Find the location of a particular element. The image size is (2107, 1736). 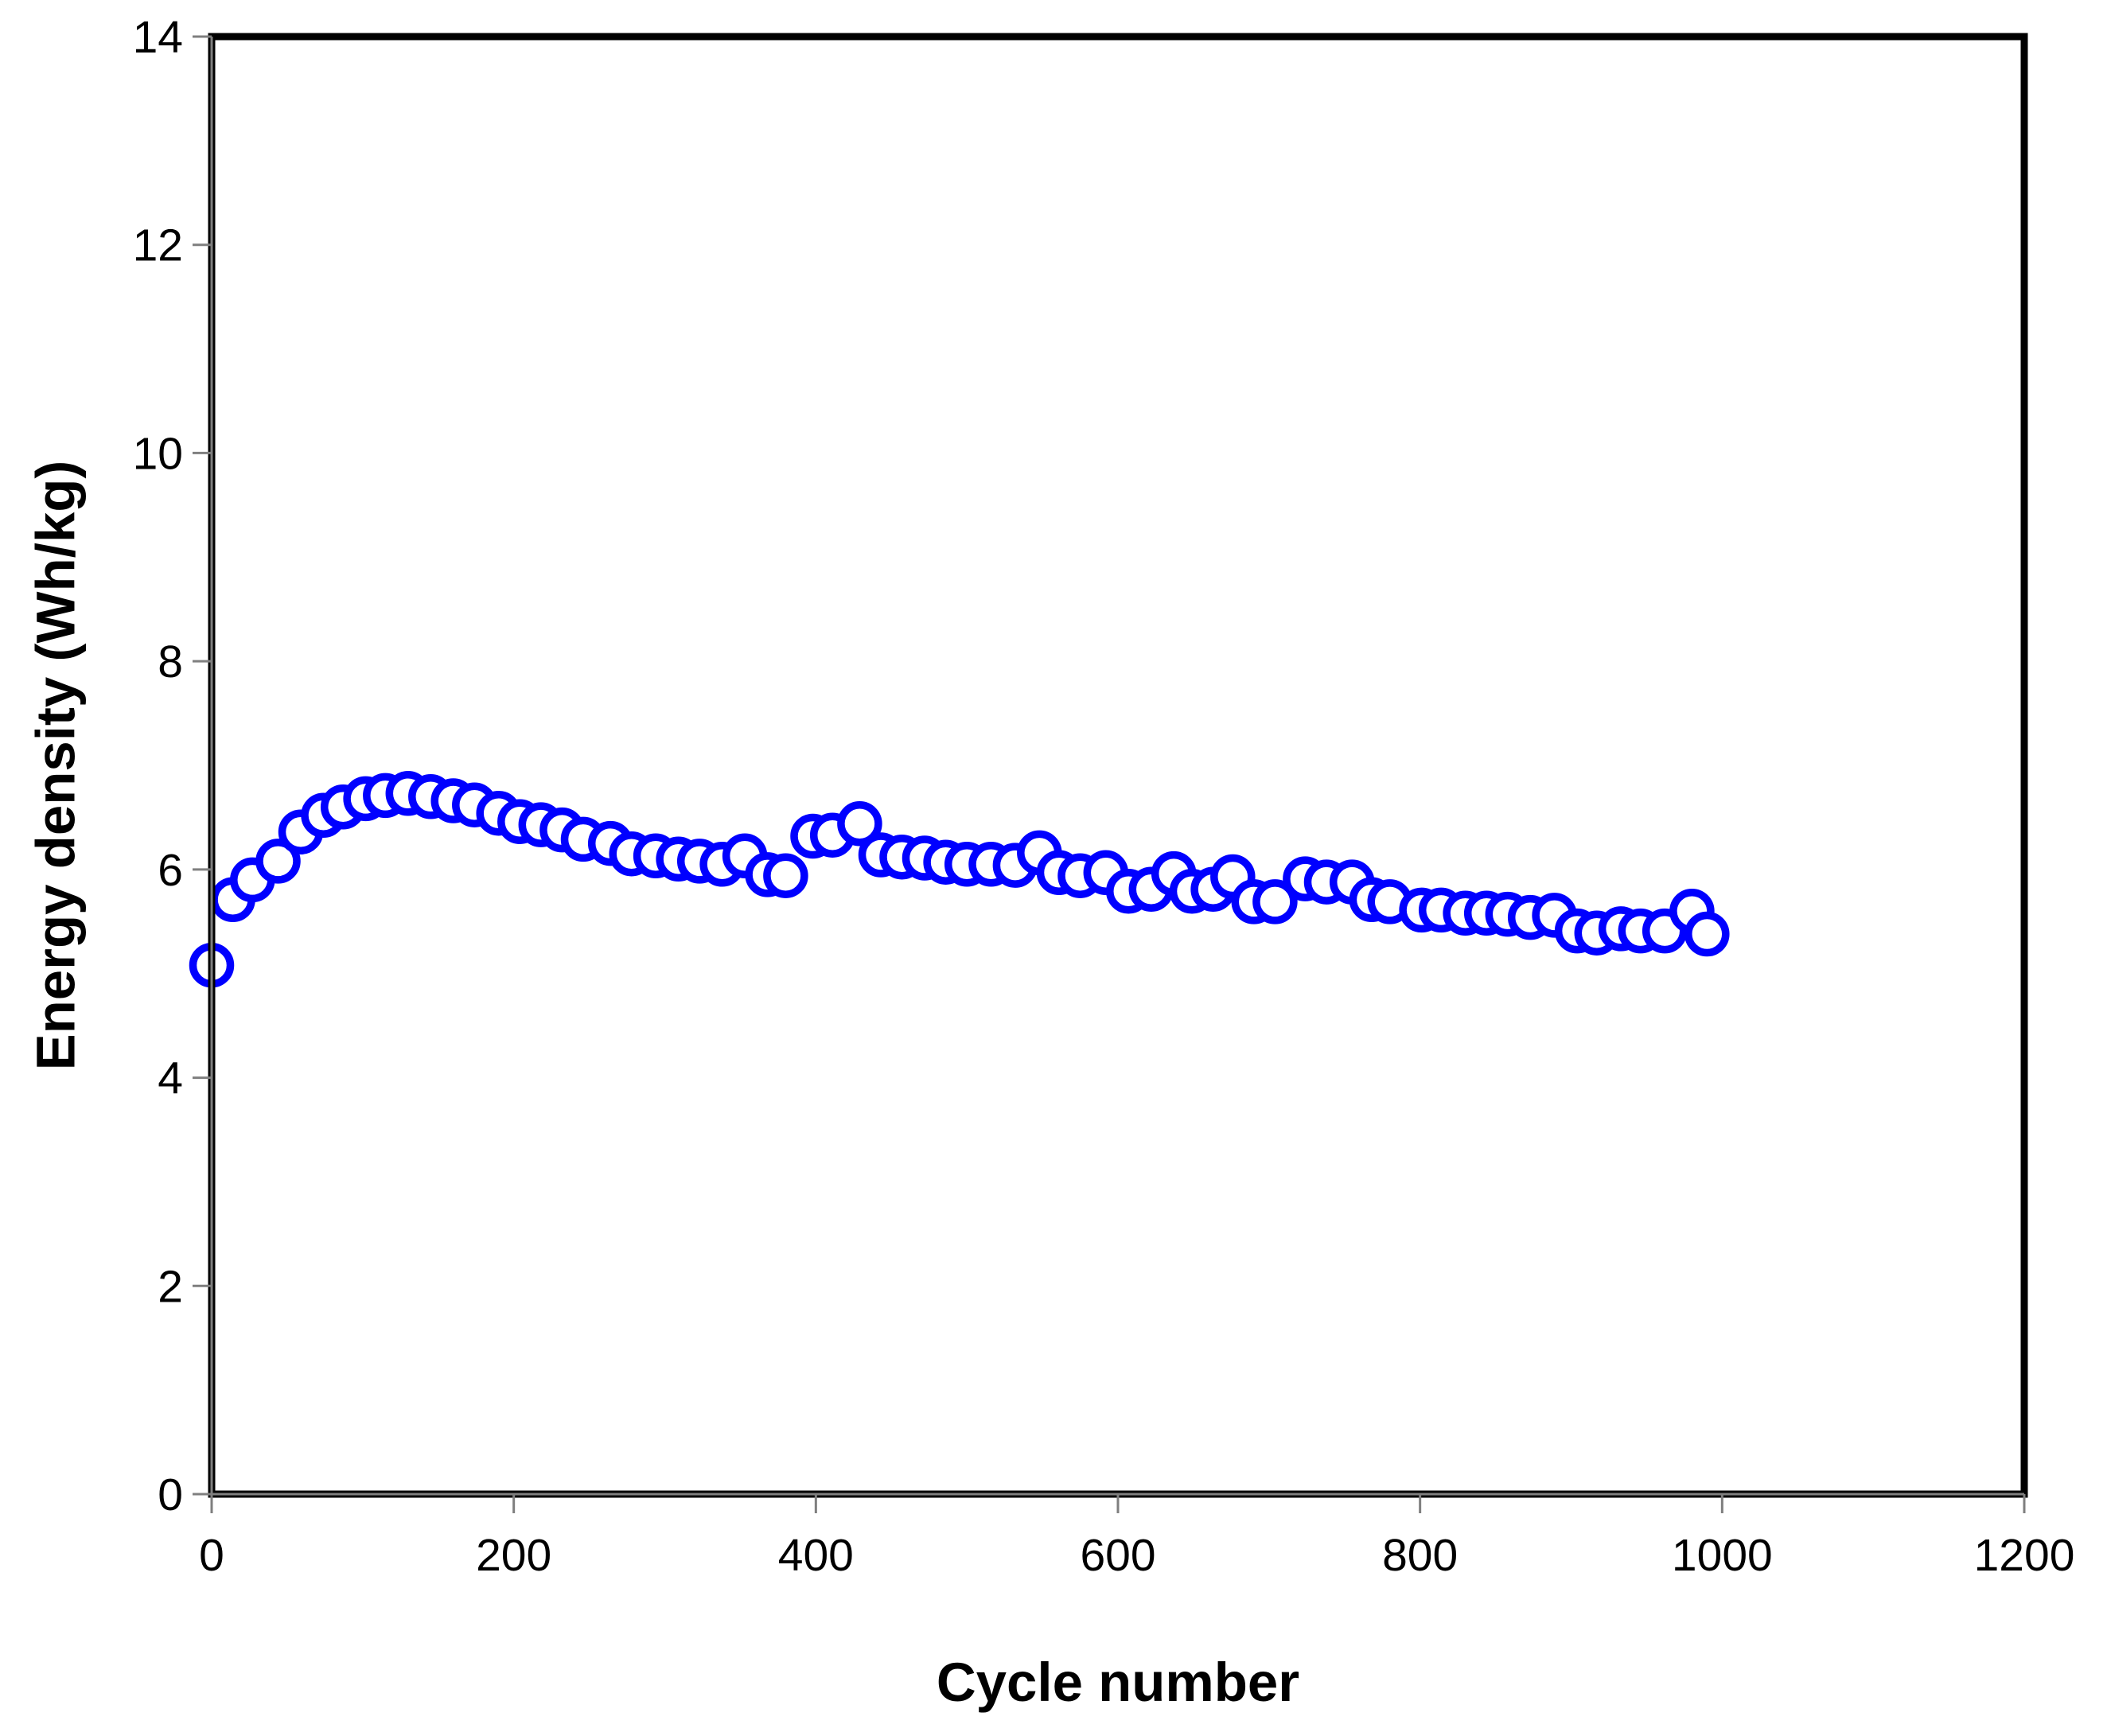

x-tick-label: 600 is located at coordinates (1117, 1556).